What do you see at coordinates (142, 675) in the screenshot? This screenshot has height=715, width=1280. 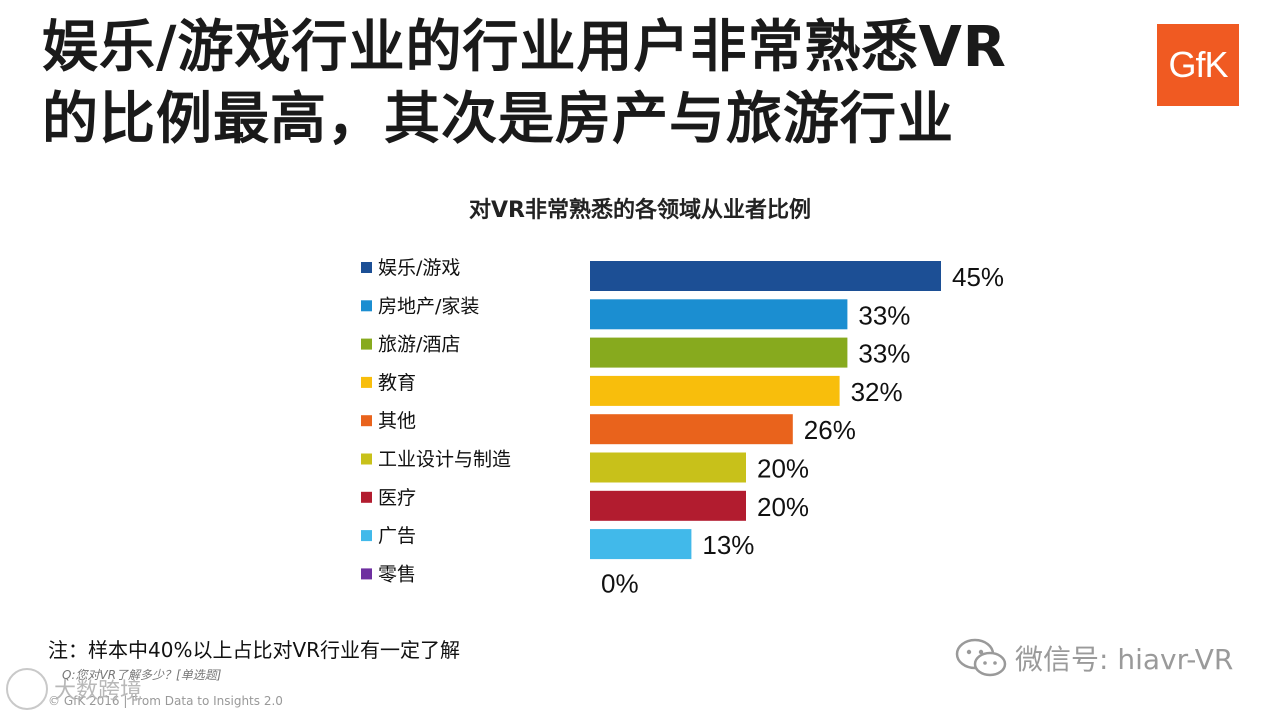 I see `survey-question: Q:您对VR了解多少？[单选题]` at bounding box center [142, 675].